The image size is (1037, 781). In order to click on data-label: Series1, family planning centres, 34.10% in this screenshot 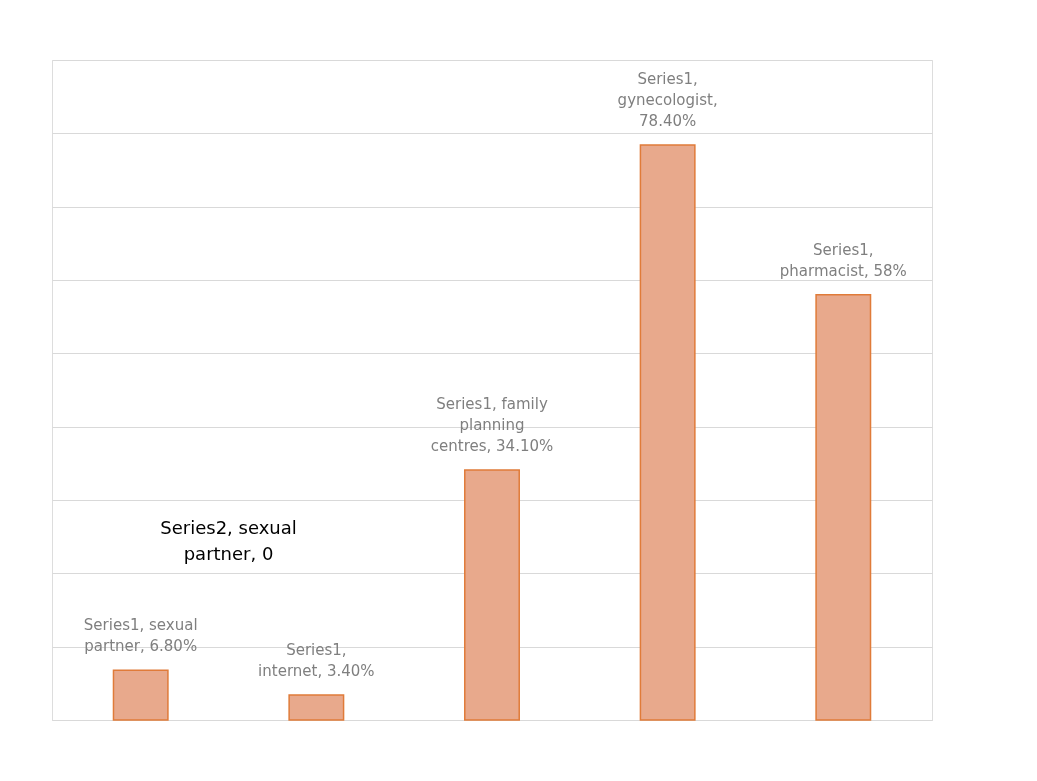, I will do `click(492, 424)`.